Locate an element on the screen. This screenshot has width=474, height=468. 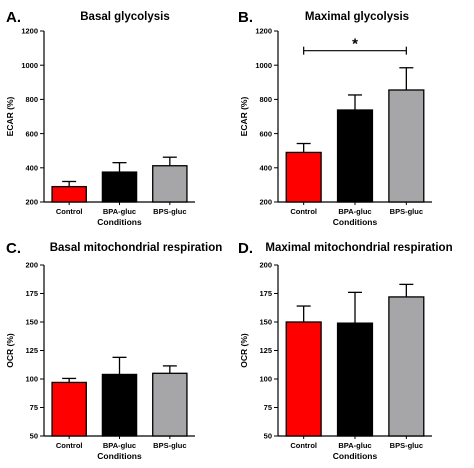
panel-a-x-tick-label-bps-gluc: BPS-gluc is located at coordinates (169, 211).